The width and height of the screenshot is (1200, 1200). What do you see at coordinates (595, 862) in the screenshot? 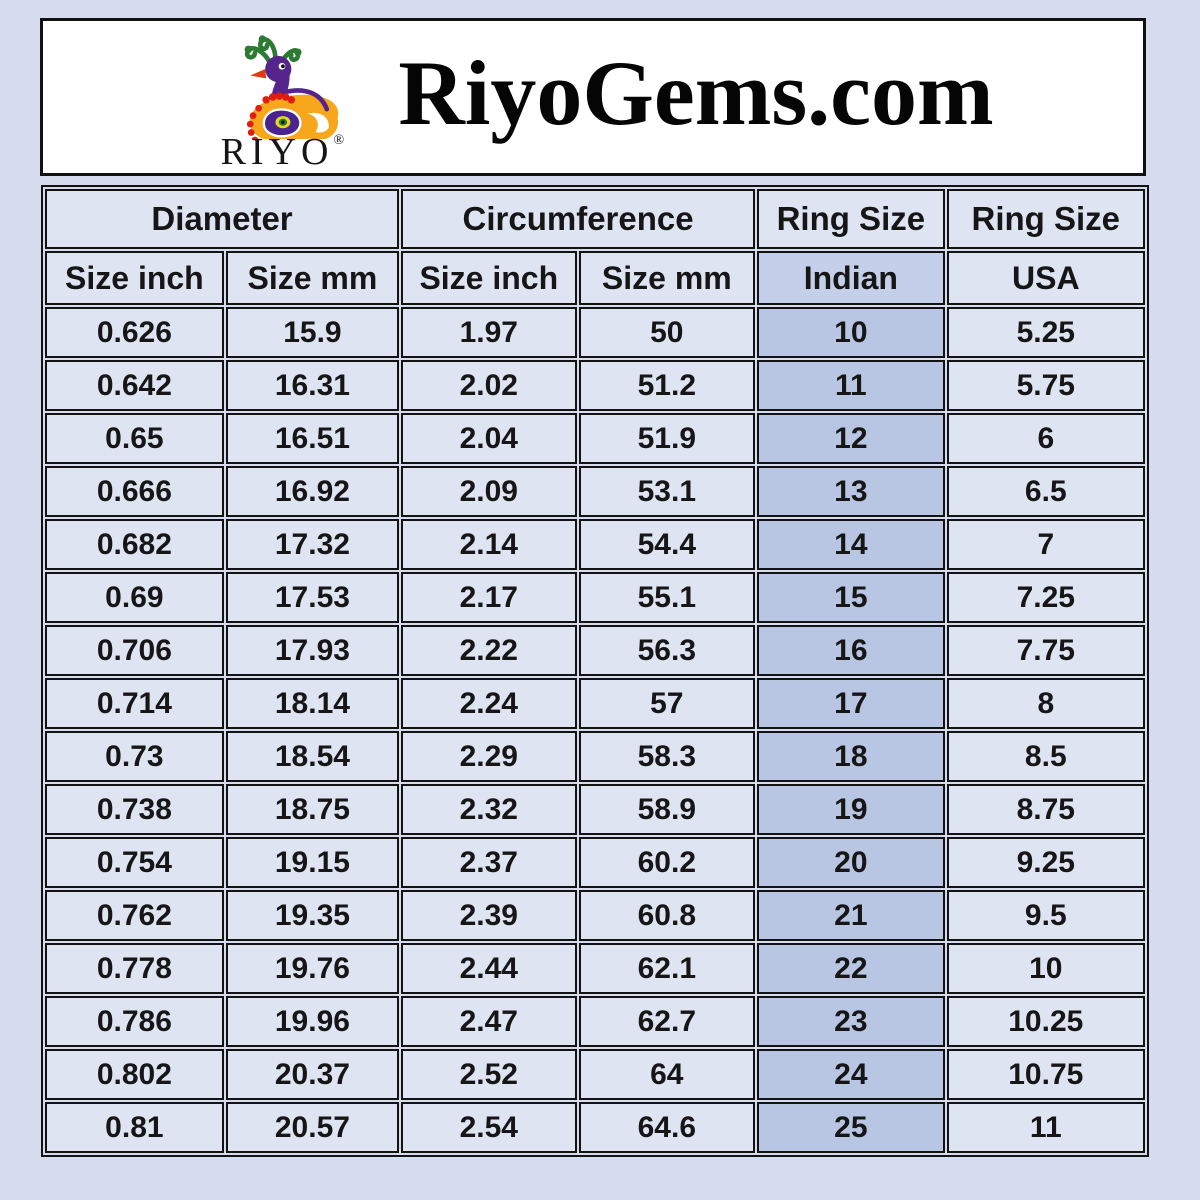
I see `table-row: 0.754 19.15 2.37 60.2 20 9.25` at bounding box center [595, 862].